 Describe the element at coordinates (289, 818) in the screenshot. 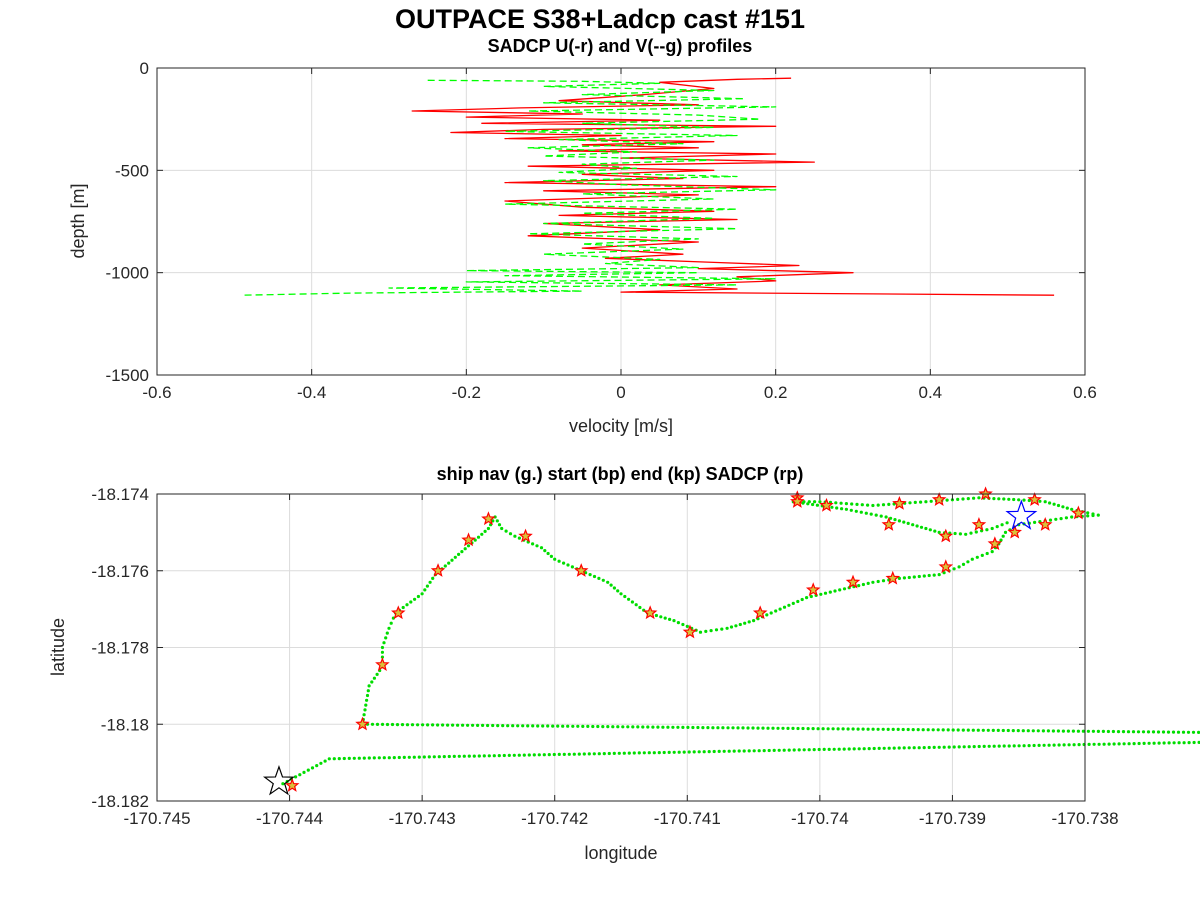

I see `nav-x-tick-label: -170.744` at that location.